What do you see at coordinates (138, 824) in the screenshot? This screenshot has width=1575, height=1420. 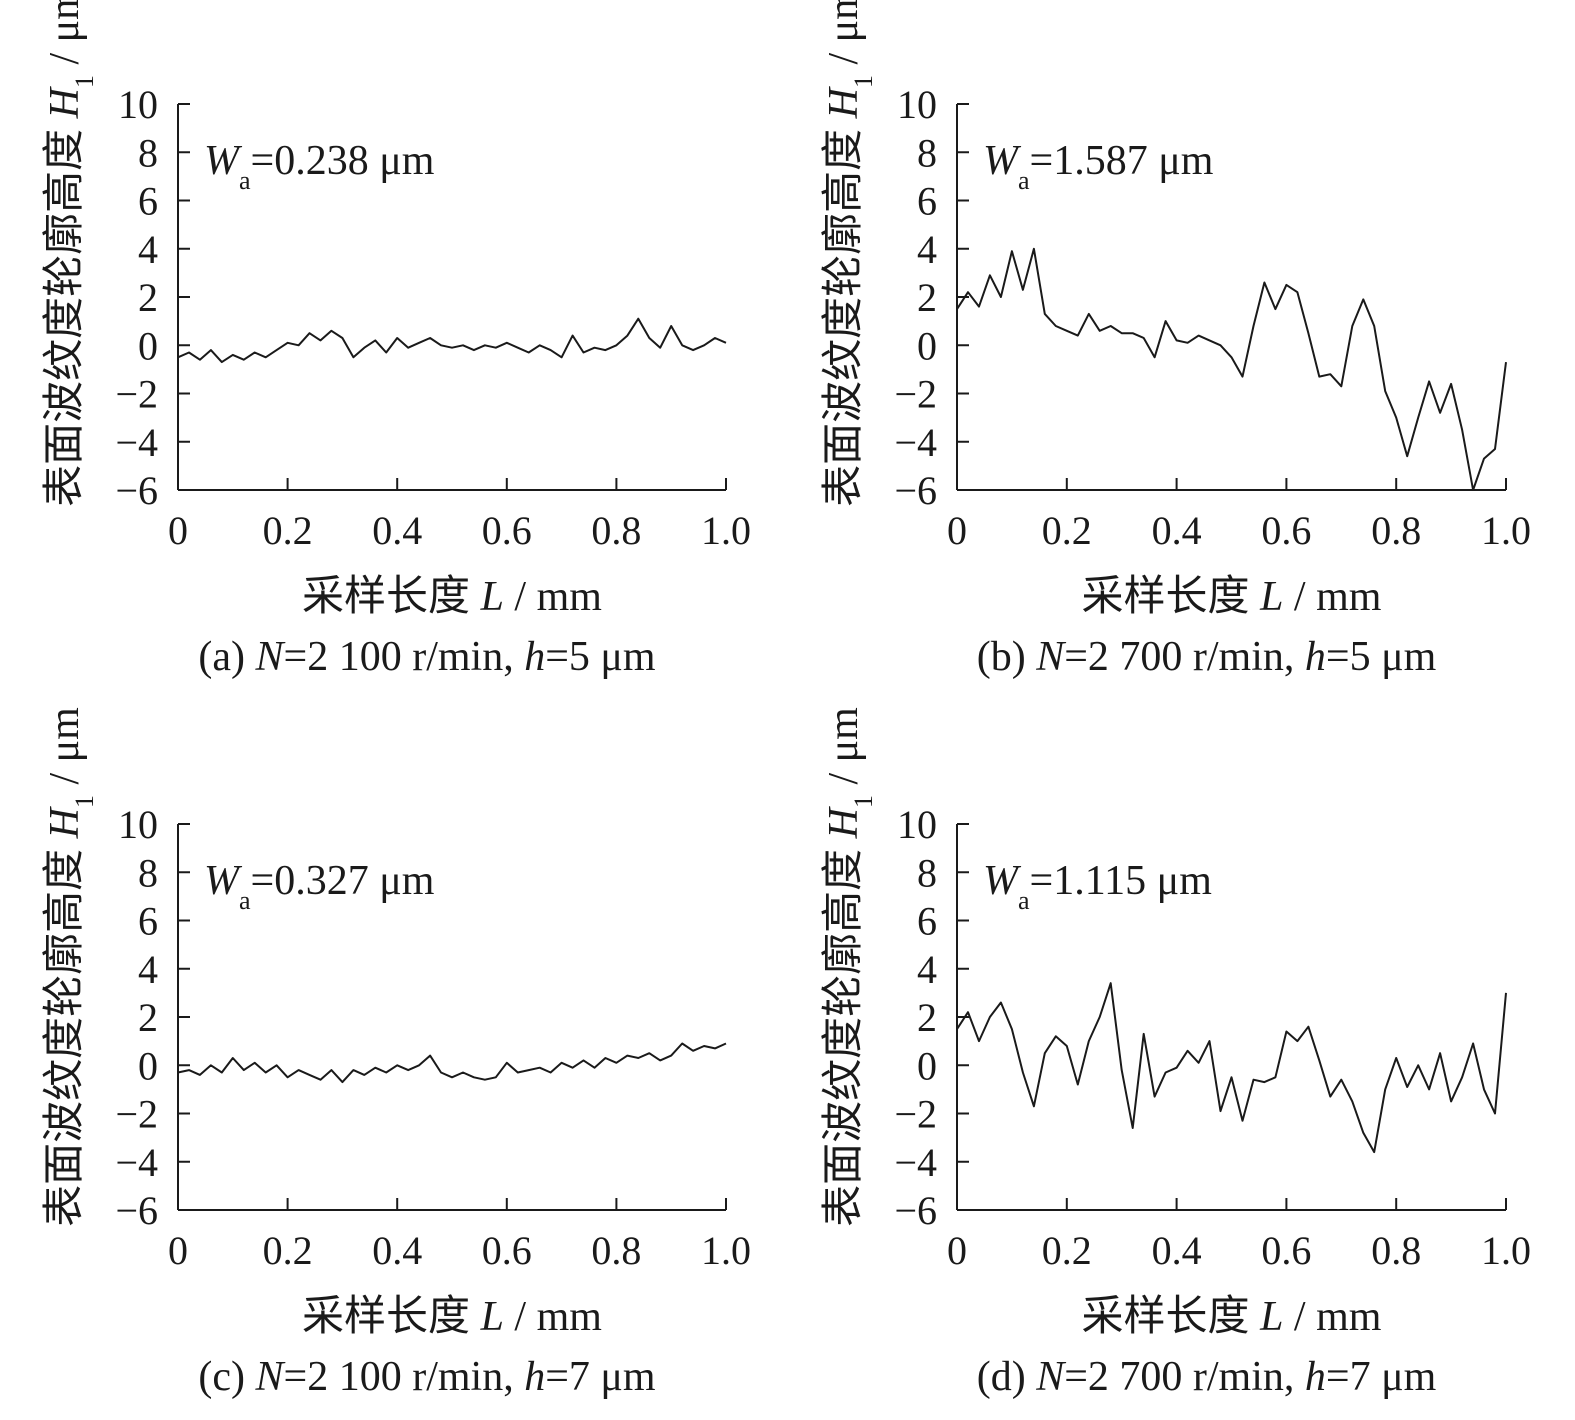 I see `y-tick-label: 10` at bounding box center [138, 824].